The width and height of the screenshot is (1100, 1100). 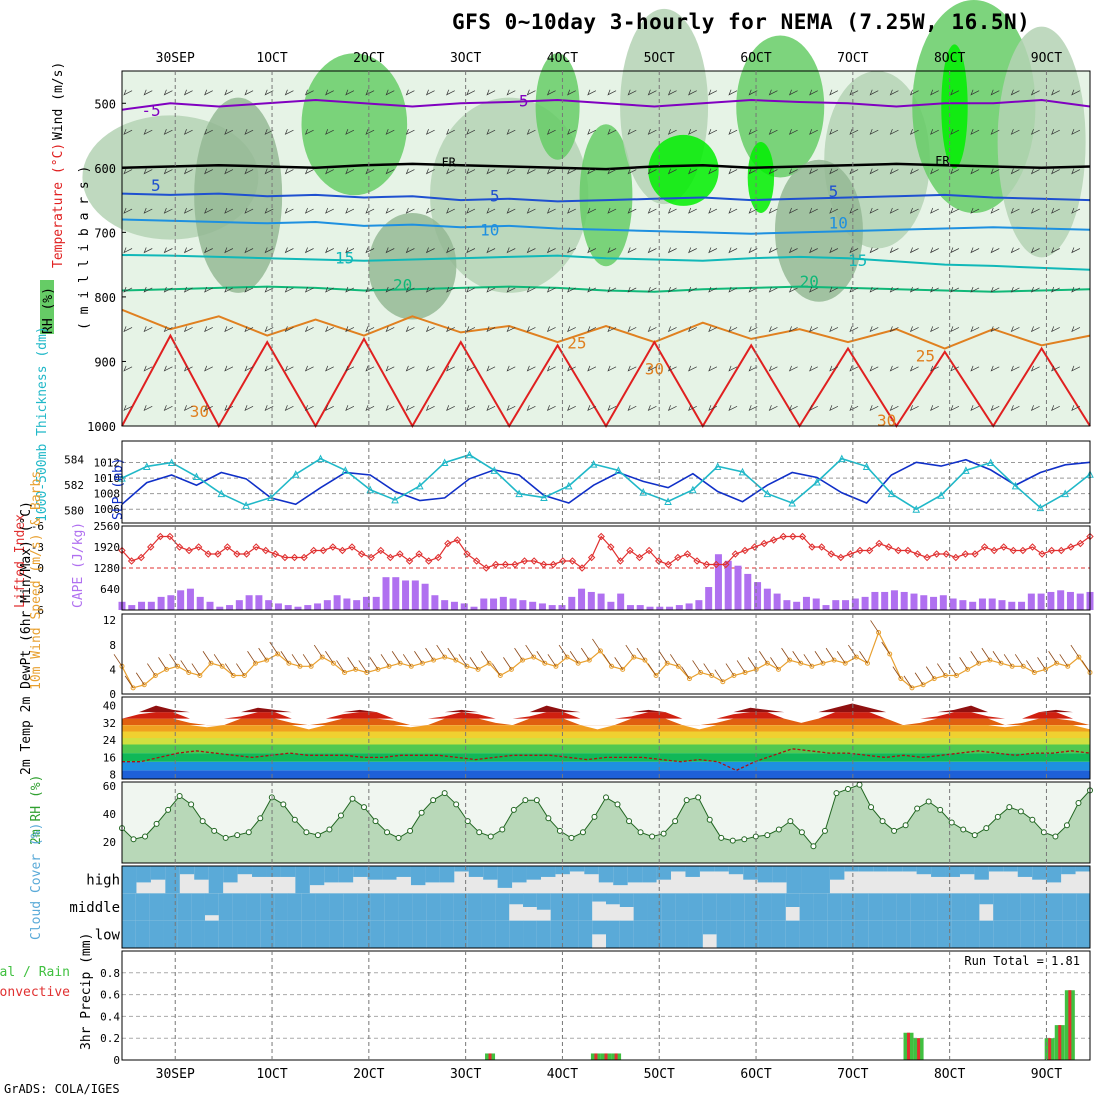 I want to click on precip-tick-label: 0.2, so click(x=110, y=1038).